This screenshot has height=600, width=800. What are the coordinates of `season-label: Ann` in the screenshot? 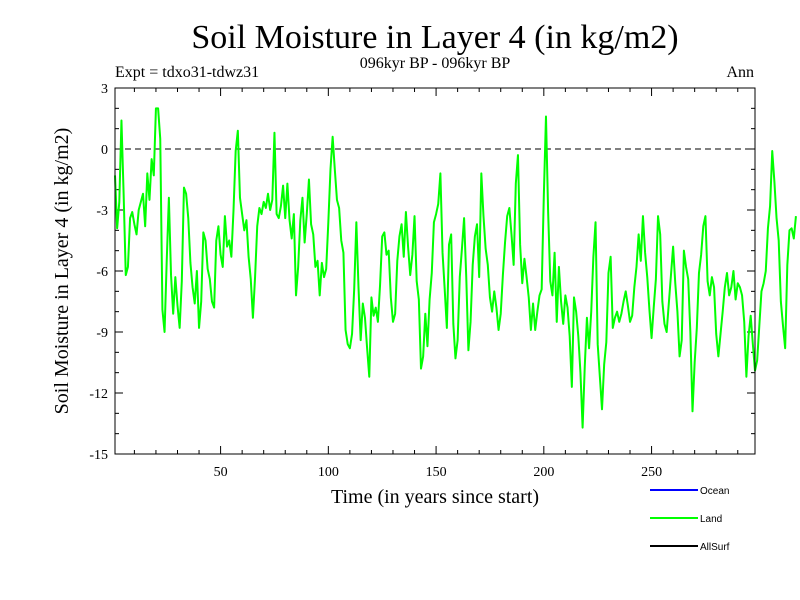 It's located at (740, 72).